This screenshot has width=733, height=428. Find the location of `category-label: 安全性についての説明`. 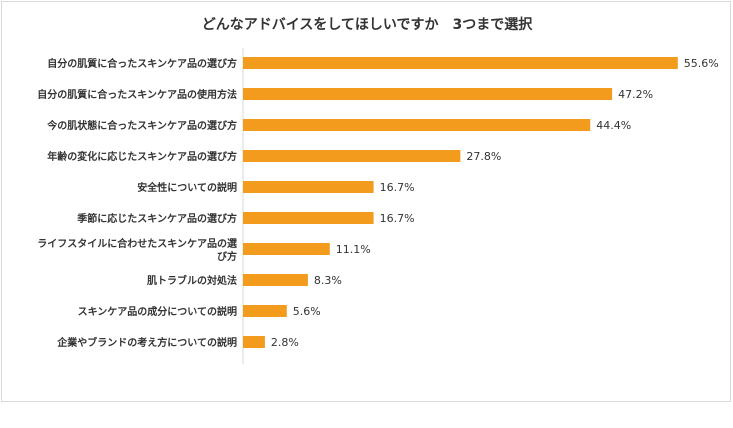

category-label: 安全性についての説明 is located at coordinates (187, 187).